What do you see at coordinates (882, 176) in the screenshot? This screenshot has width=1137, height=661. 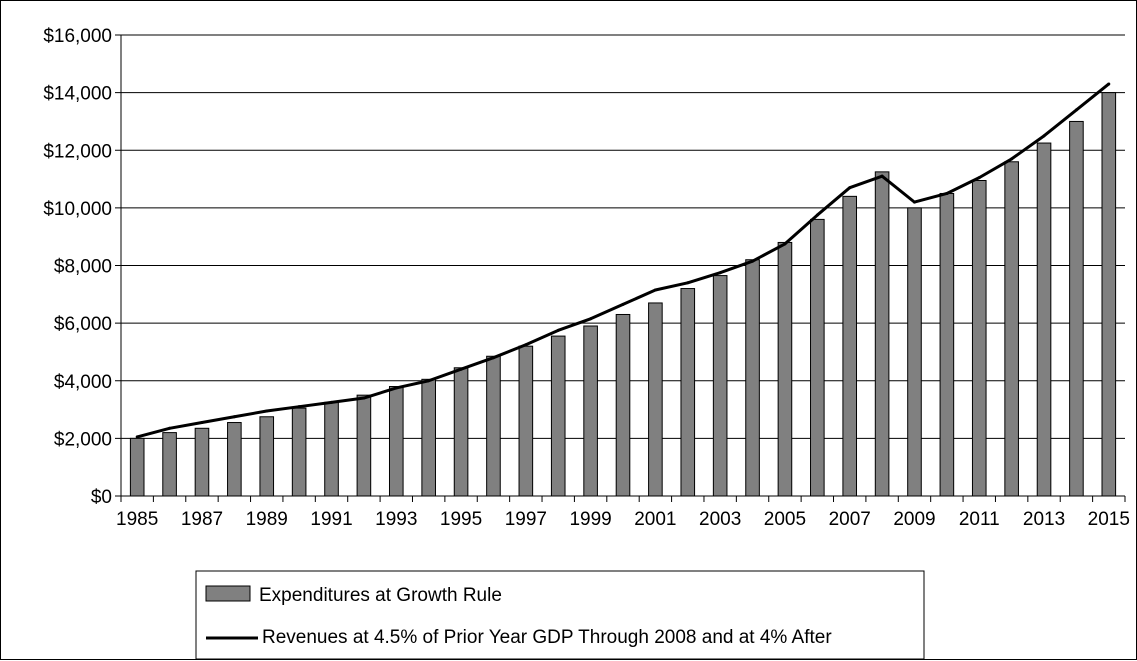 I see `revenues-point-2008` at bounding box center [882, 176].